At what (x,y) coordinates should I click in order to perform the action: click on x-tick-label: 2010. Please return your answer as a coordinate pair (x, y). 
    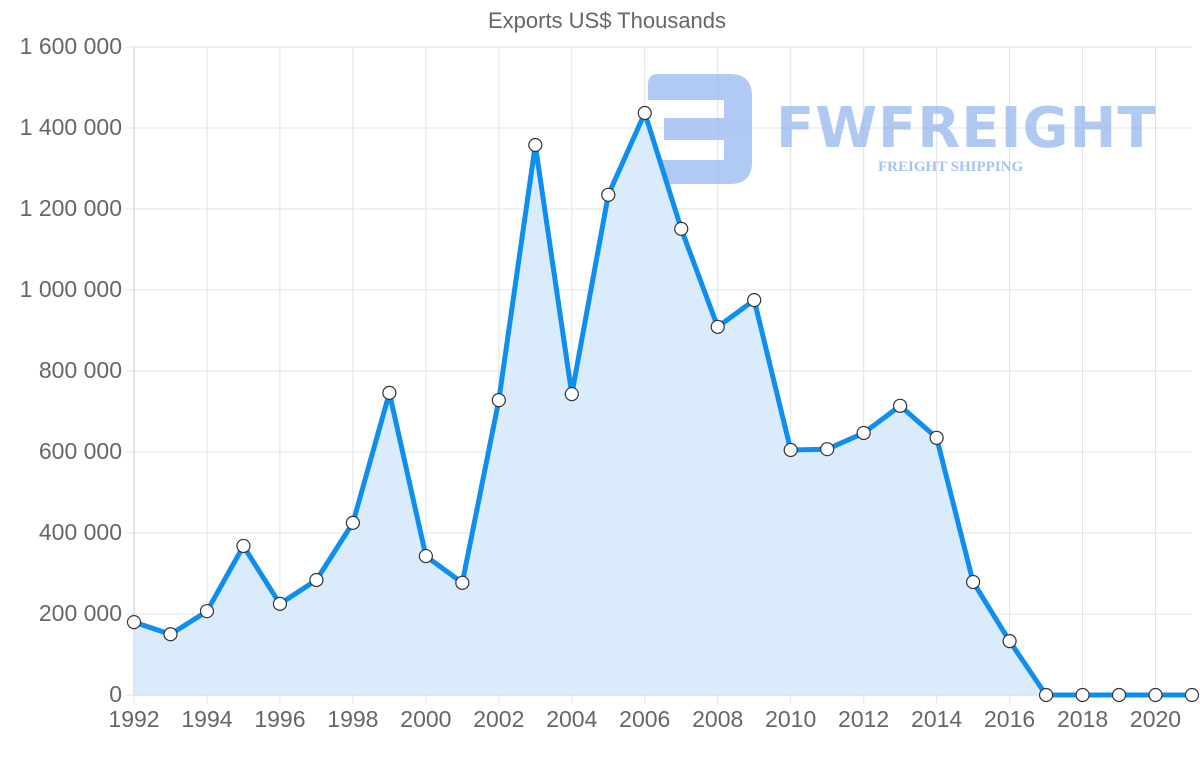
    Looking at the image, I should click on (791, 719).